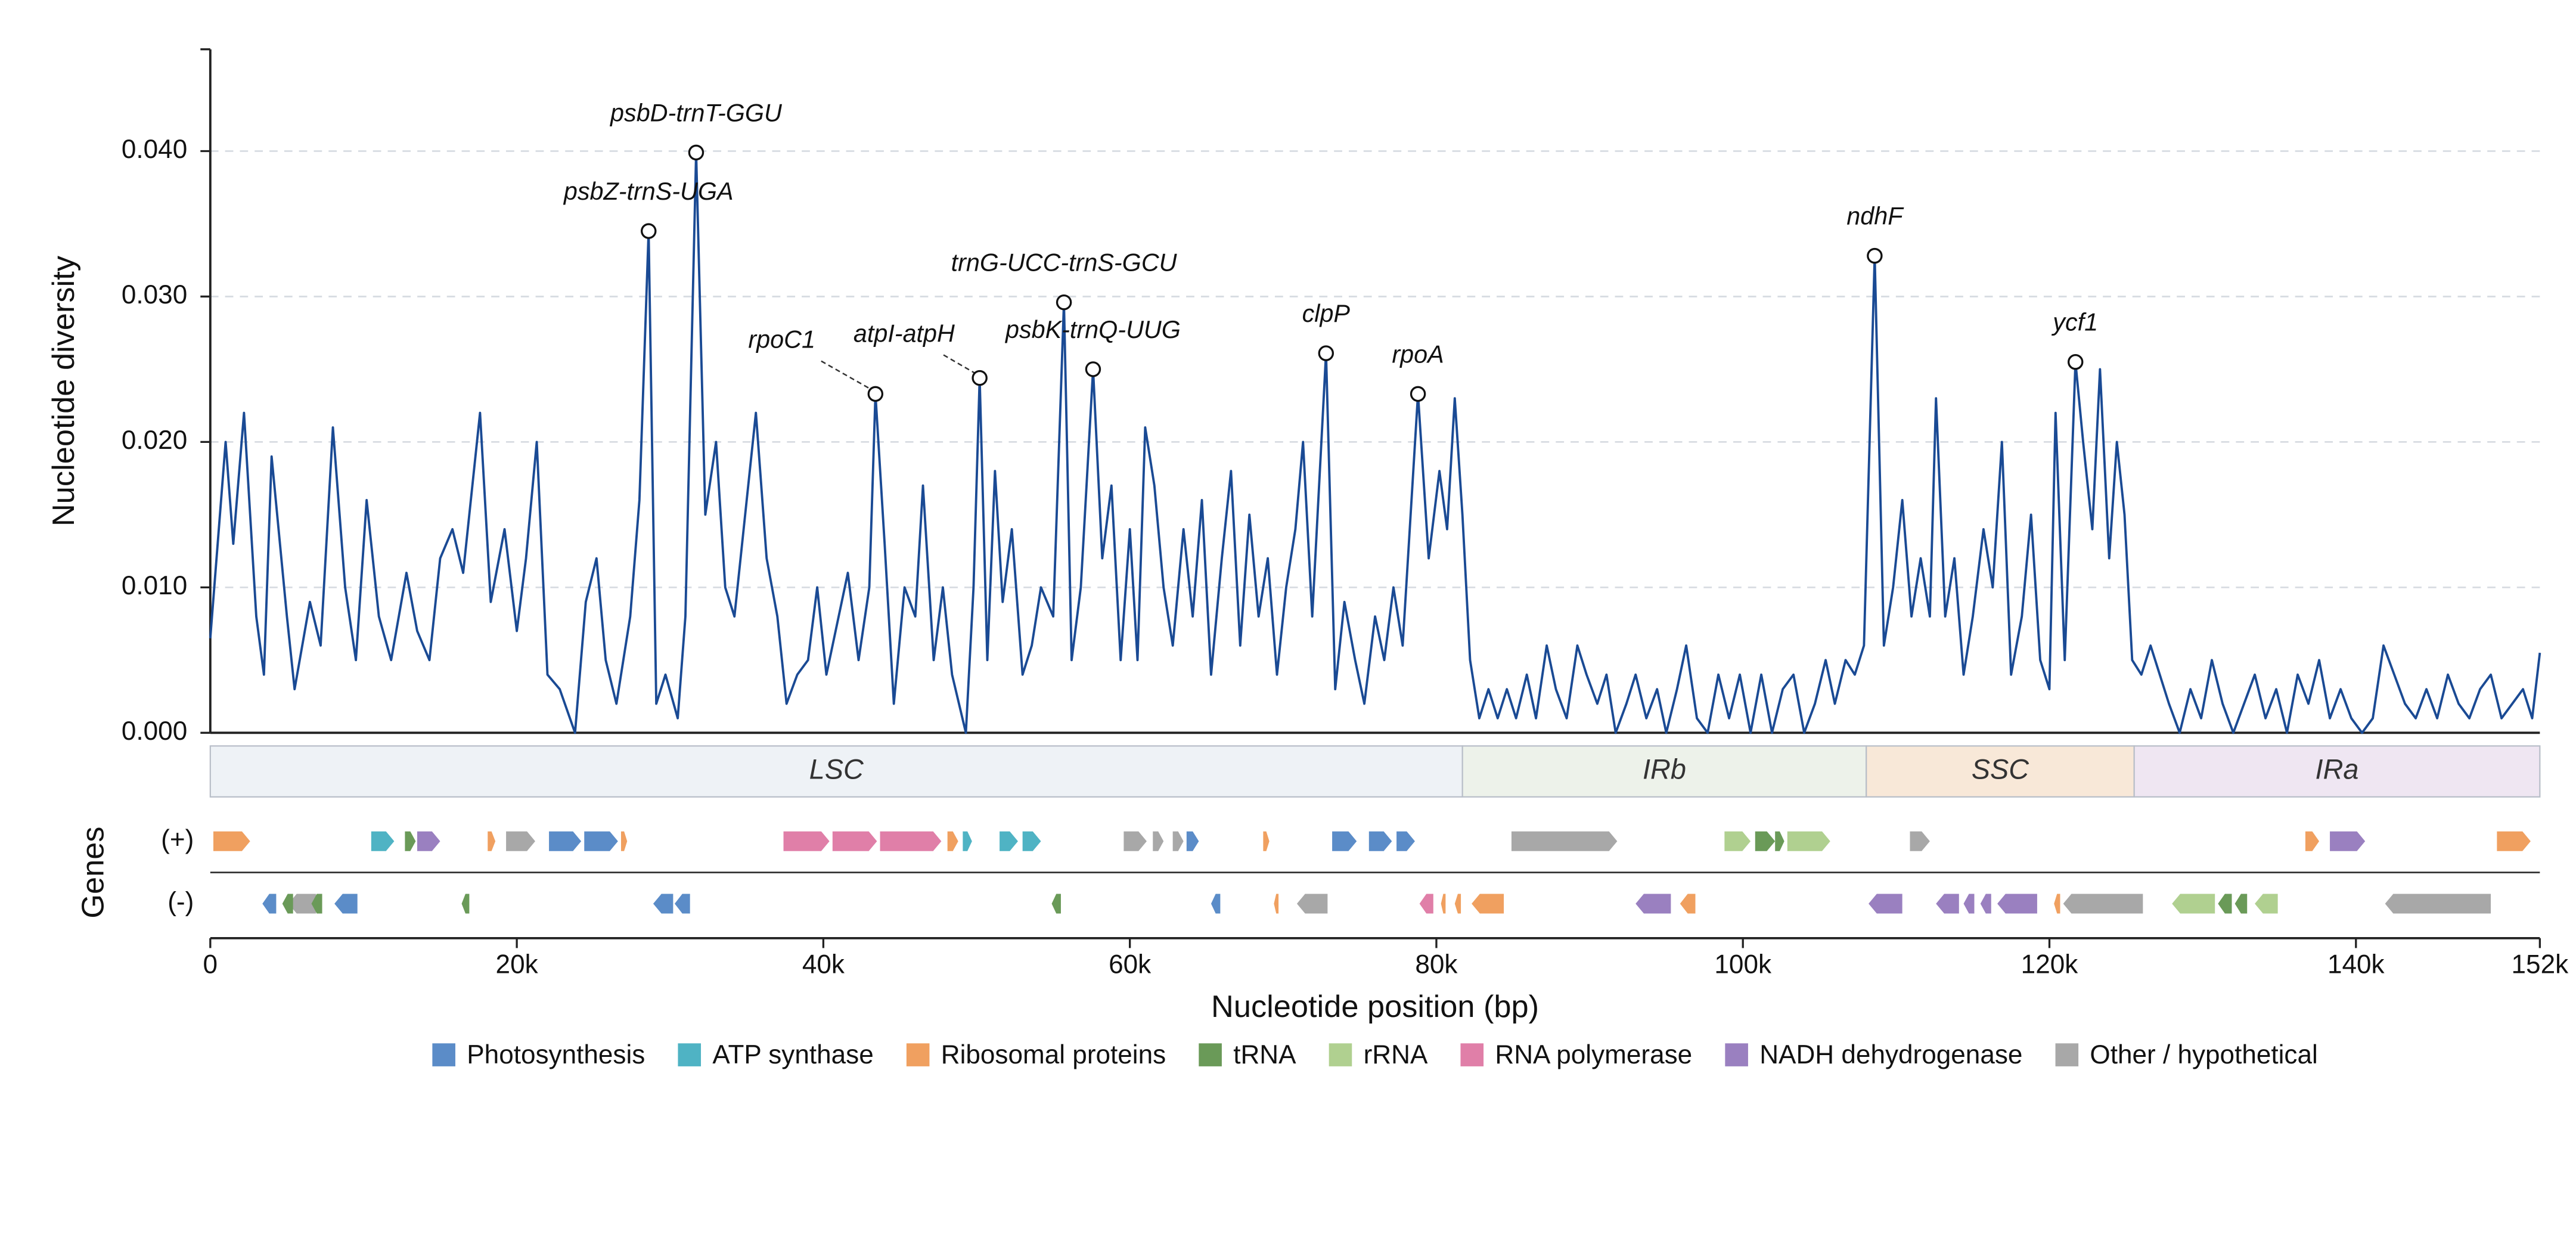  I want to click on x-tick-label: 140k, so click(2356, 964).